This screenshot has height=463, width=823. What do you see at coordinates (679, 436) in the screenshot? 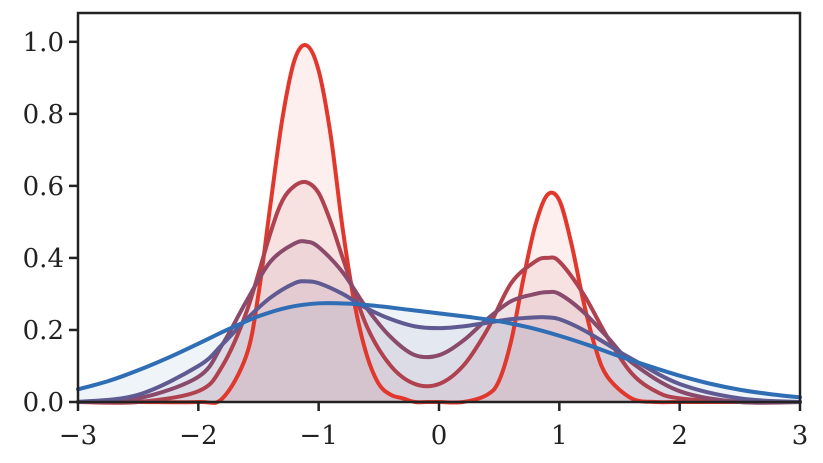
I see `x-tick-label: 2` at bounding box center [679, 436].